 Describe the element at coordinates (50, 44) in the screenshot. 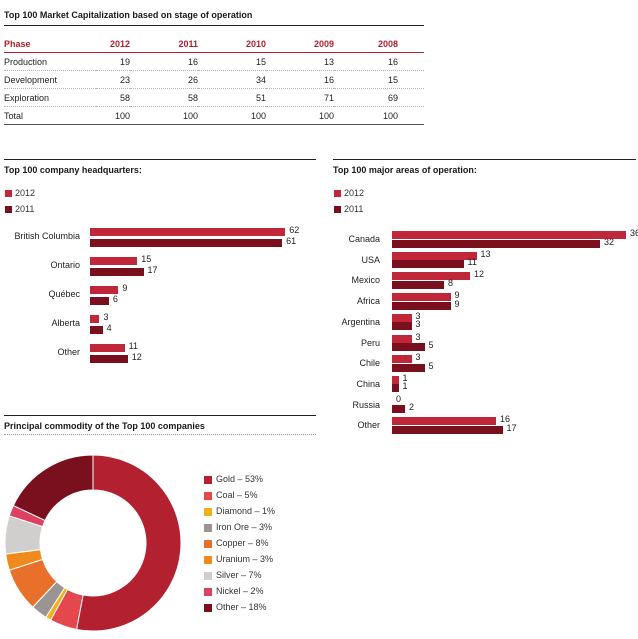

I see `table-header-cell: Phase` at that location.